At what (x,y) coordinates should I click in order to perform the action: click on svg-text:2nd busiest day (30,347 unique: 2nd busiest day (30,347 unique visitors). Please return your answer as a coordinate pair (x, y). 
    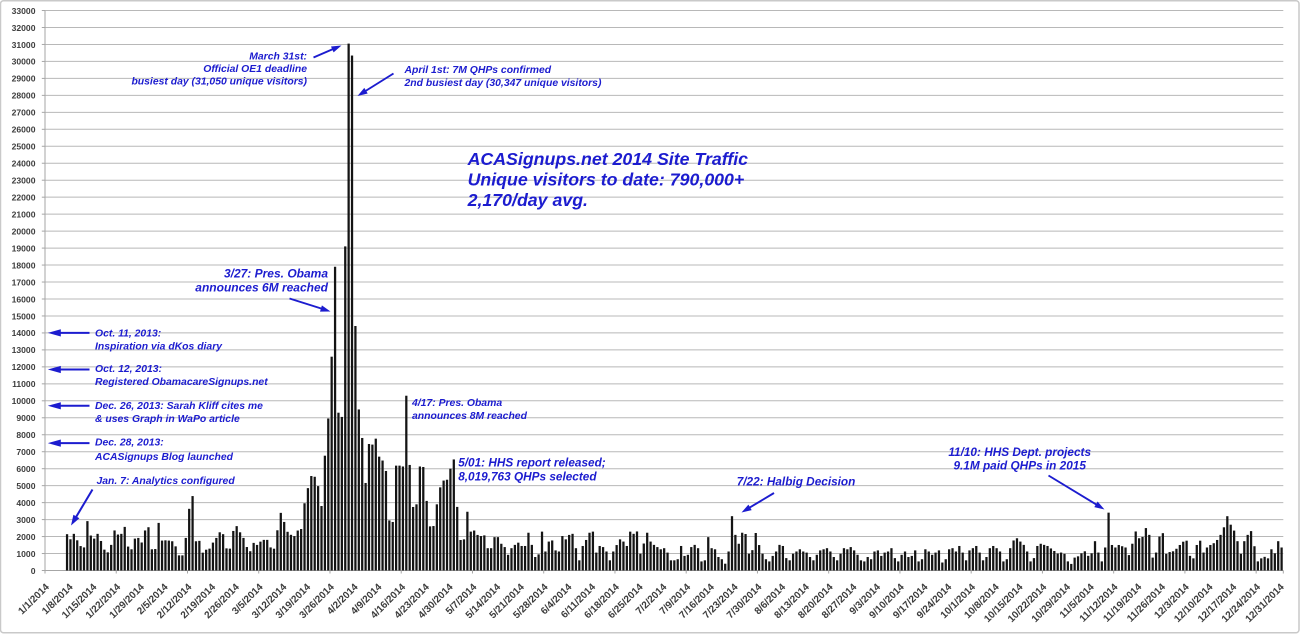
    Looking at the image, I should click on (503, 83).